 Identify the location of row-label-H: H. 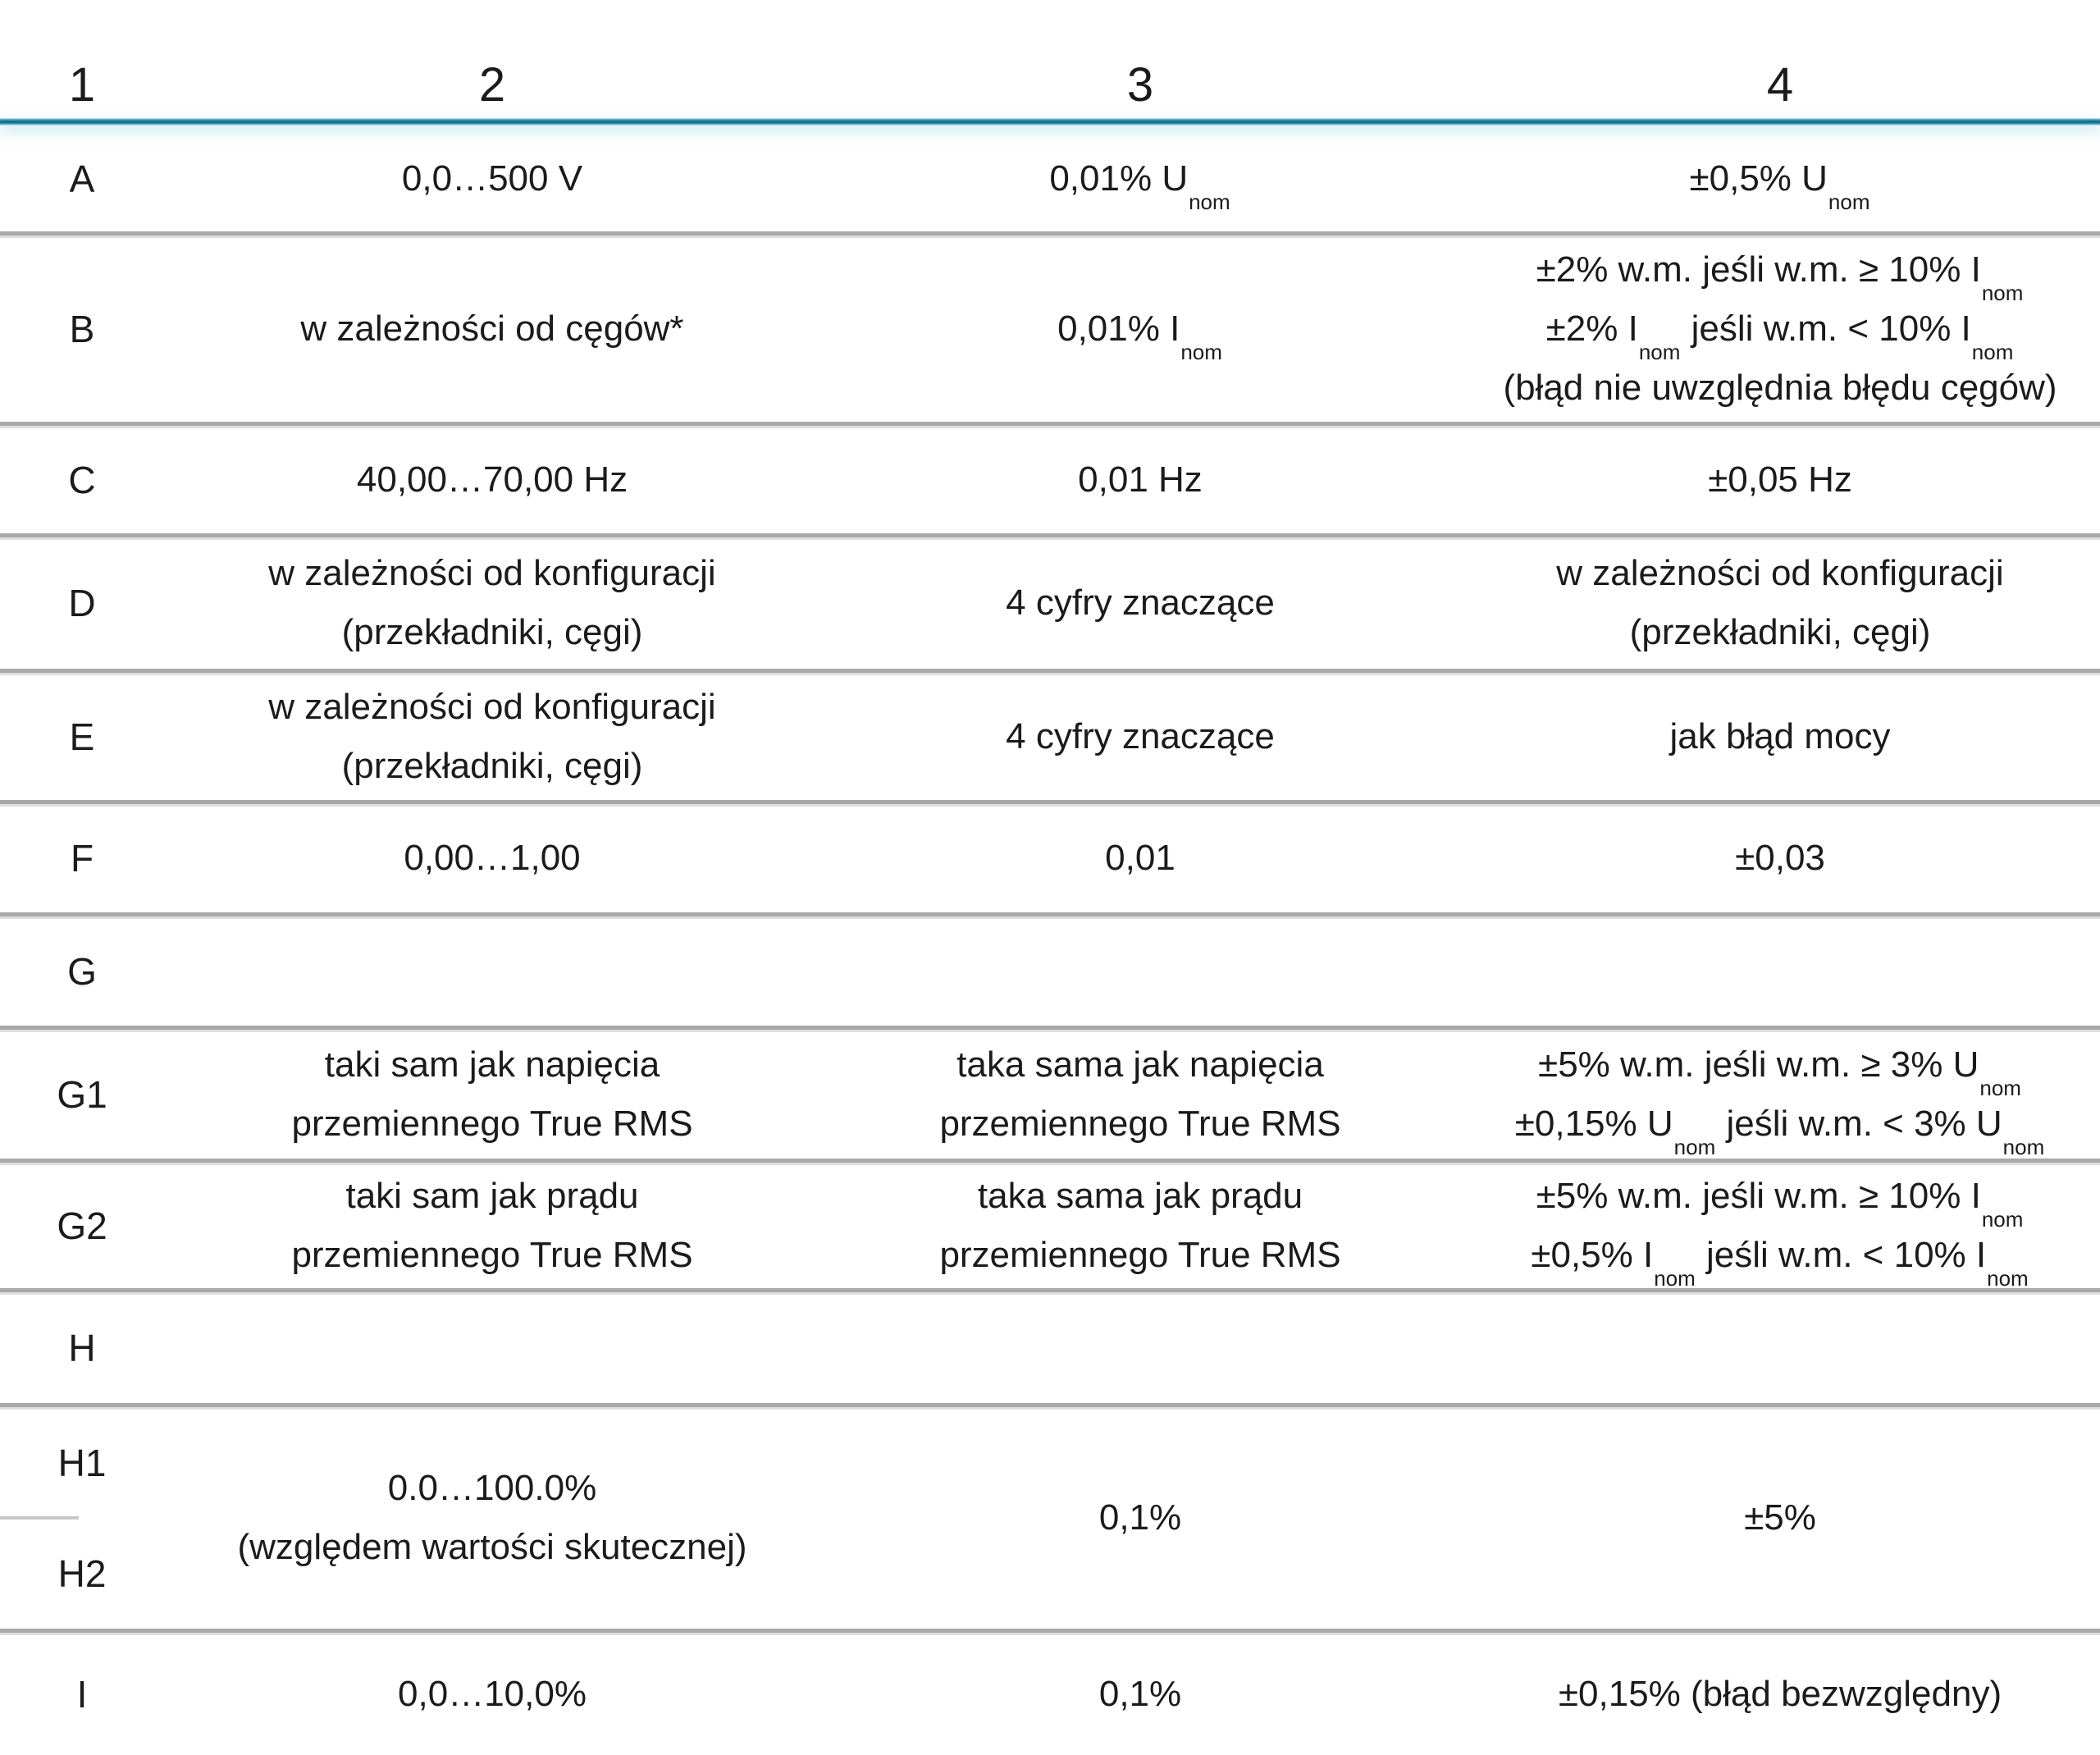
(82, 1347).